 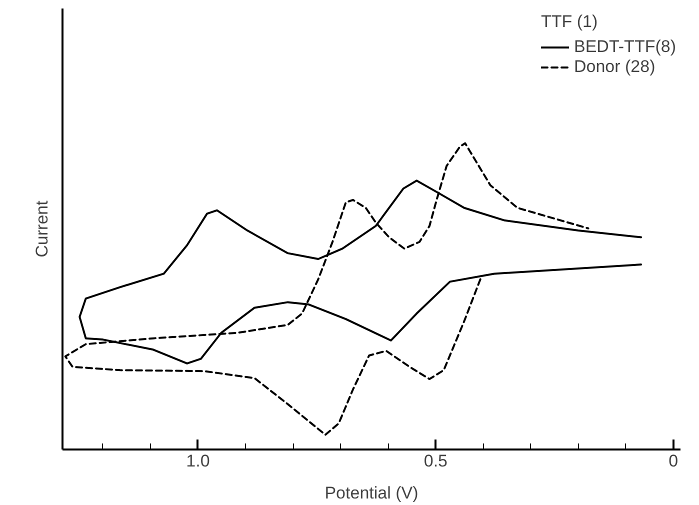 What do you see at coordinates (625, 47) in the screenshot?
I see `legend-label: BEDT-TTF(8)` at bounding box center [625, 47].